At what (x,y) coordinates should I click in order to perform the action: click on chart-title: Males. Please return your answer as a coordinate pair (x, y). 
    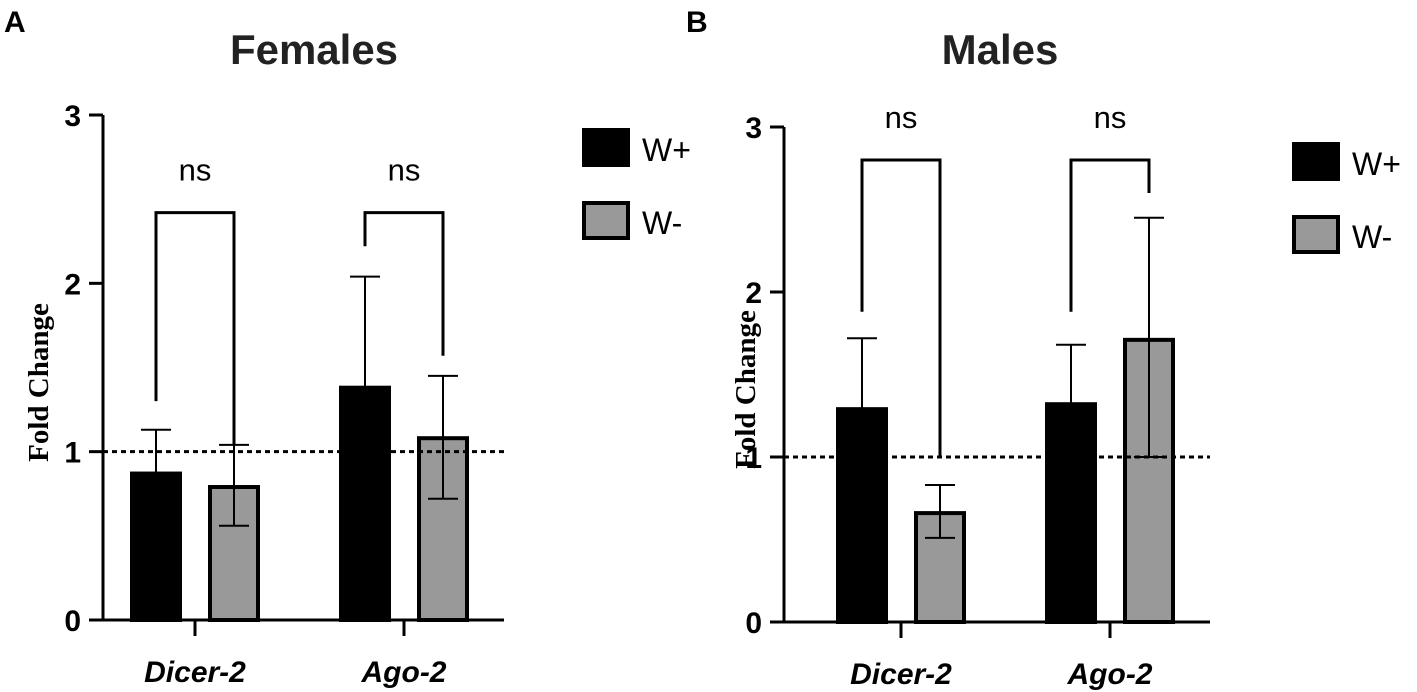
    Looking at the image, I should click on (1000, 49).